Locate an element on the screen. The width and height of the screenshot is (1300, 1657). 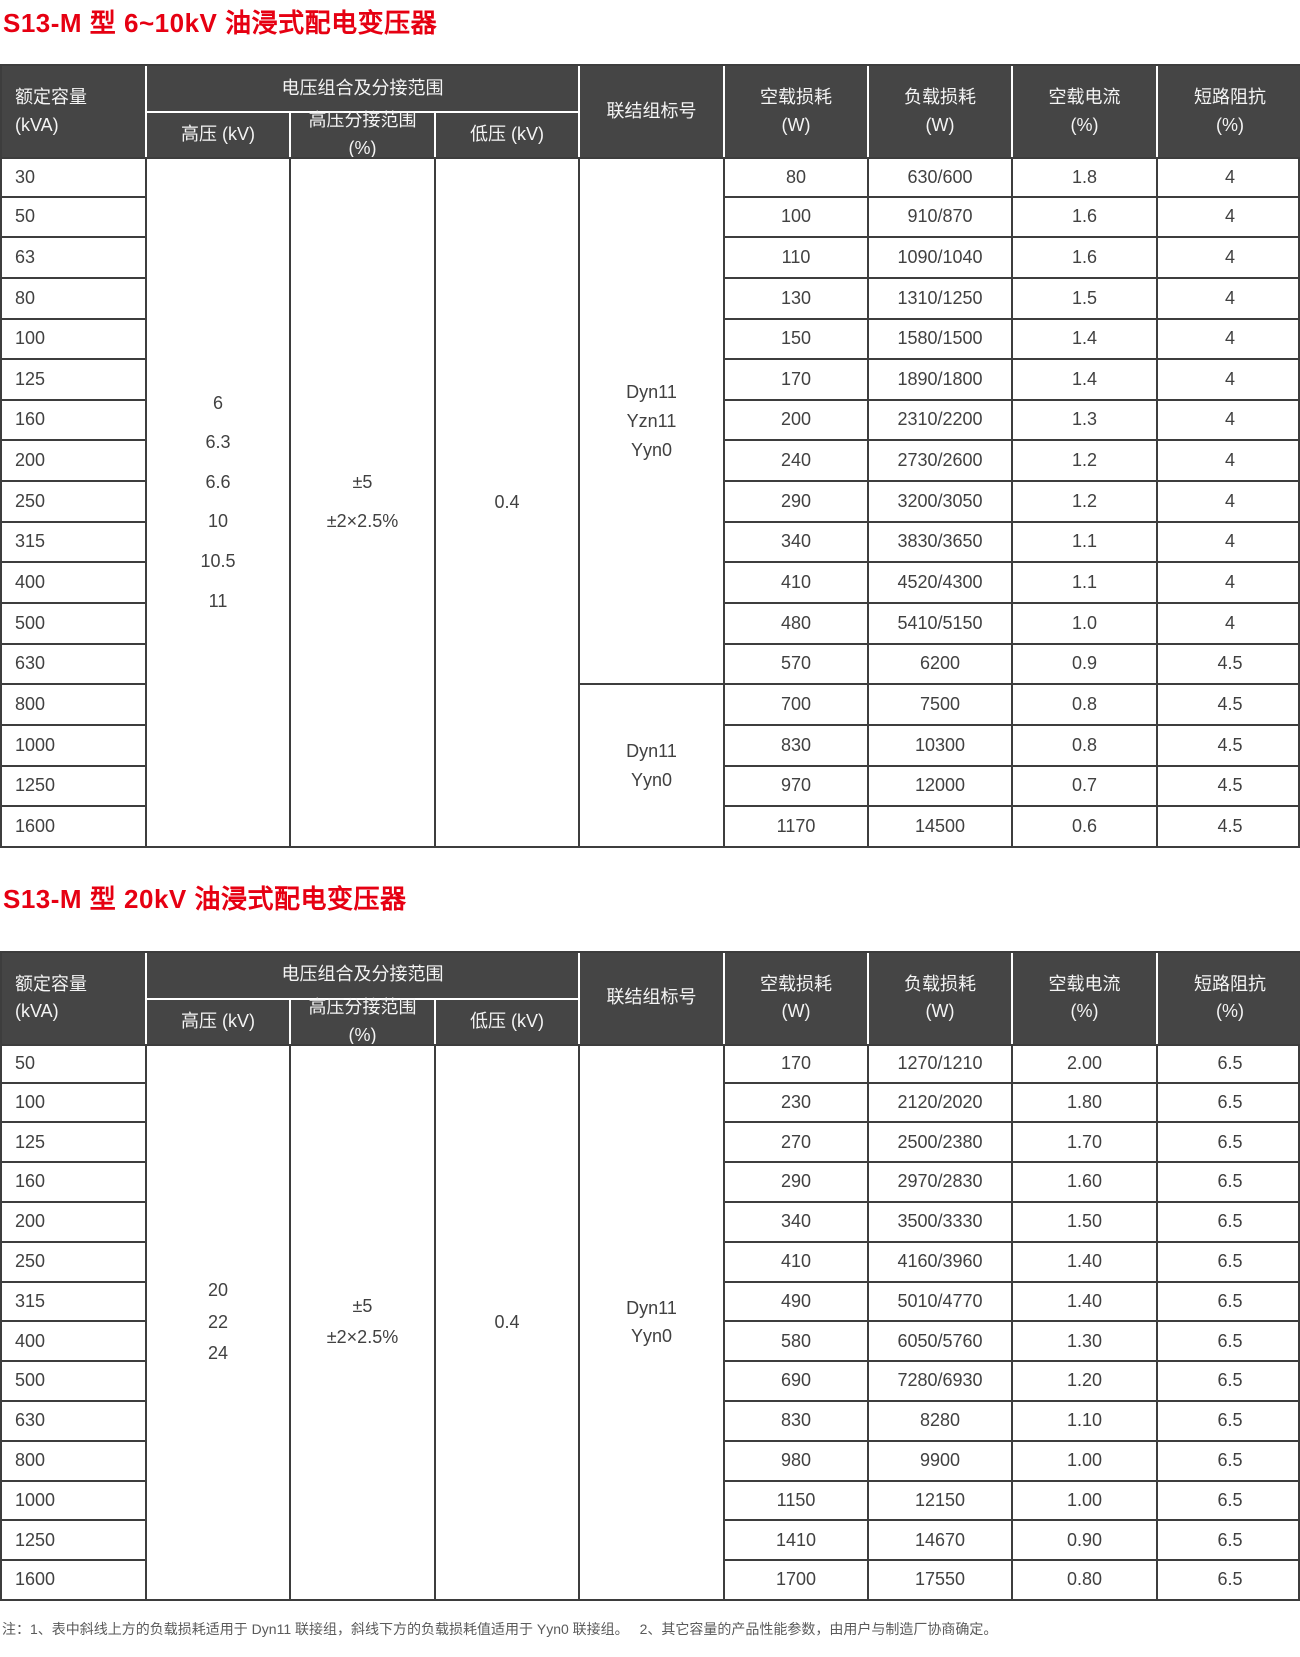
no-load-current-cell: 2.00 is located at coordinates (1085, 1063).